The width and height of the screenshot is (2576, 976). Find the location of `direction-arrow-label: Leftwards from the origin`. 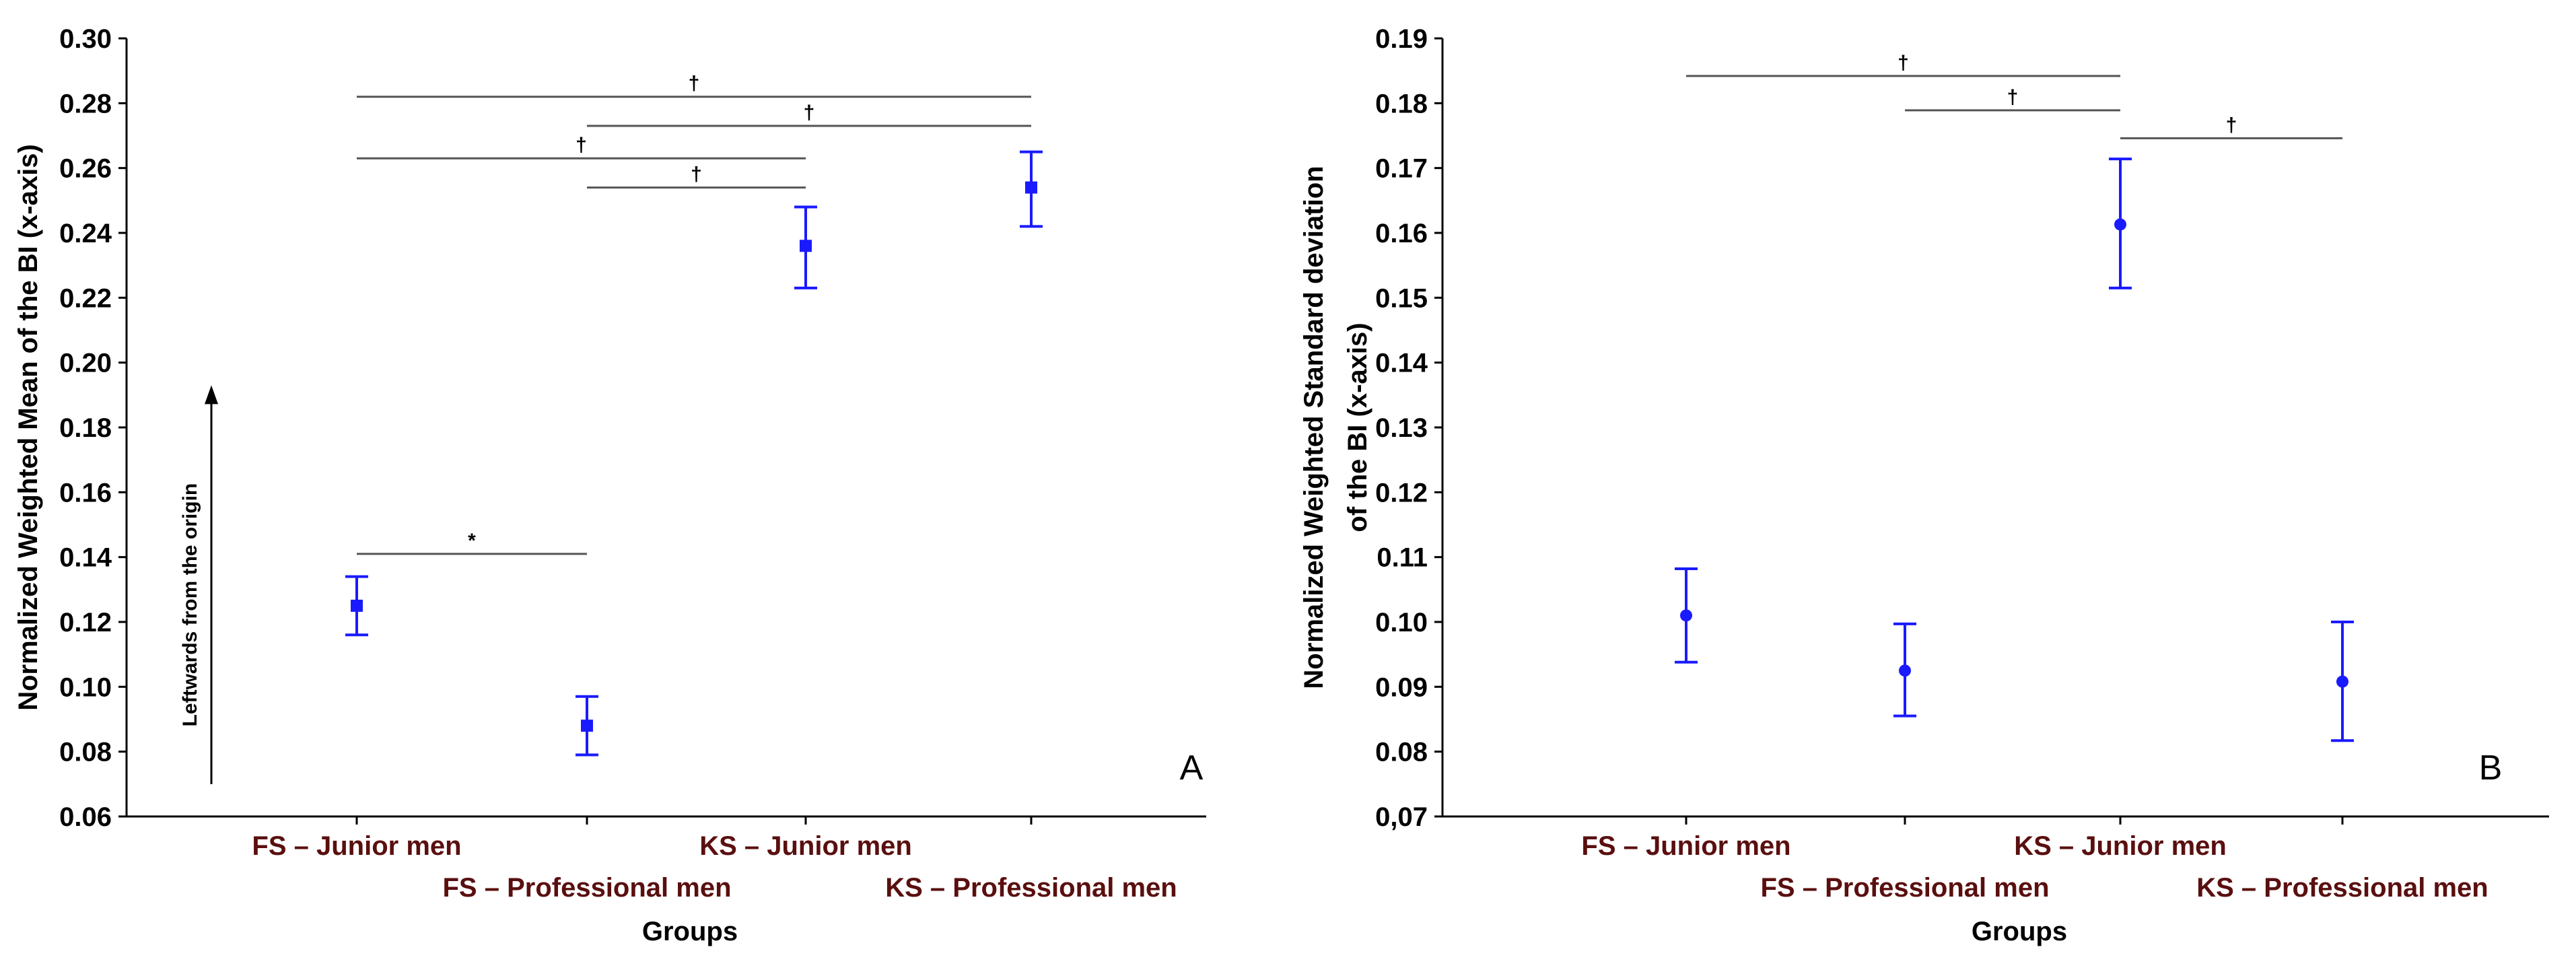

direction-arrow-label: Leftwards from the origin is located at coordinates (190, 605).